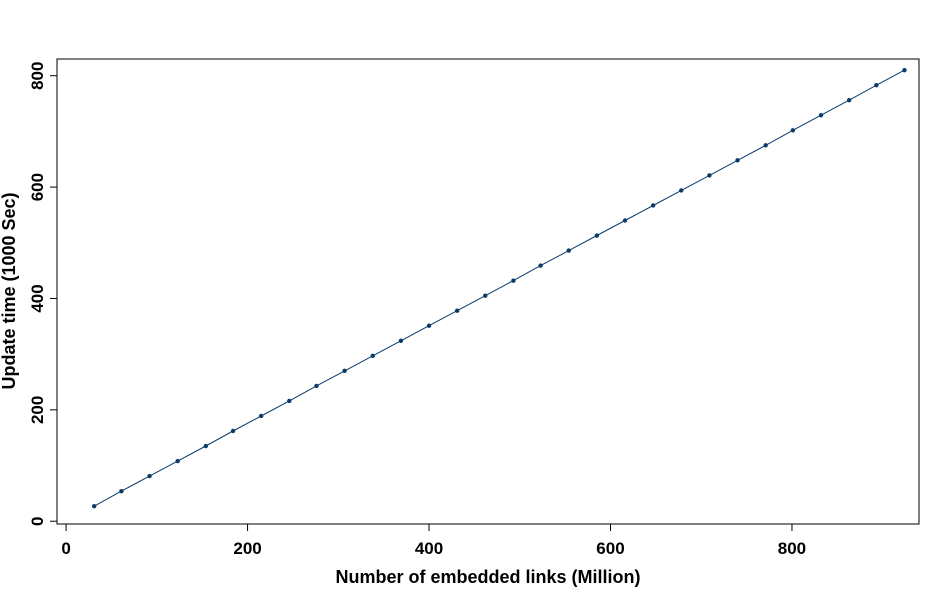 This screenshot has width=950, height=600. I want to click on x-axis: 0 200 400 600 800, so click(433, 541).